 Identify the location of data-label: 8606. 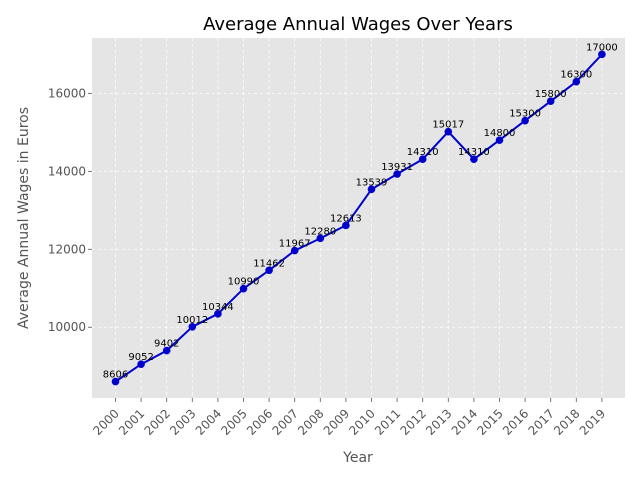
(115, 375).